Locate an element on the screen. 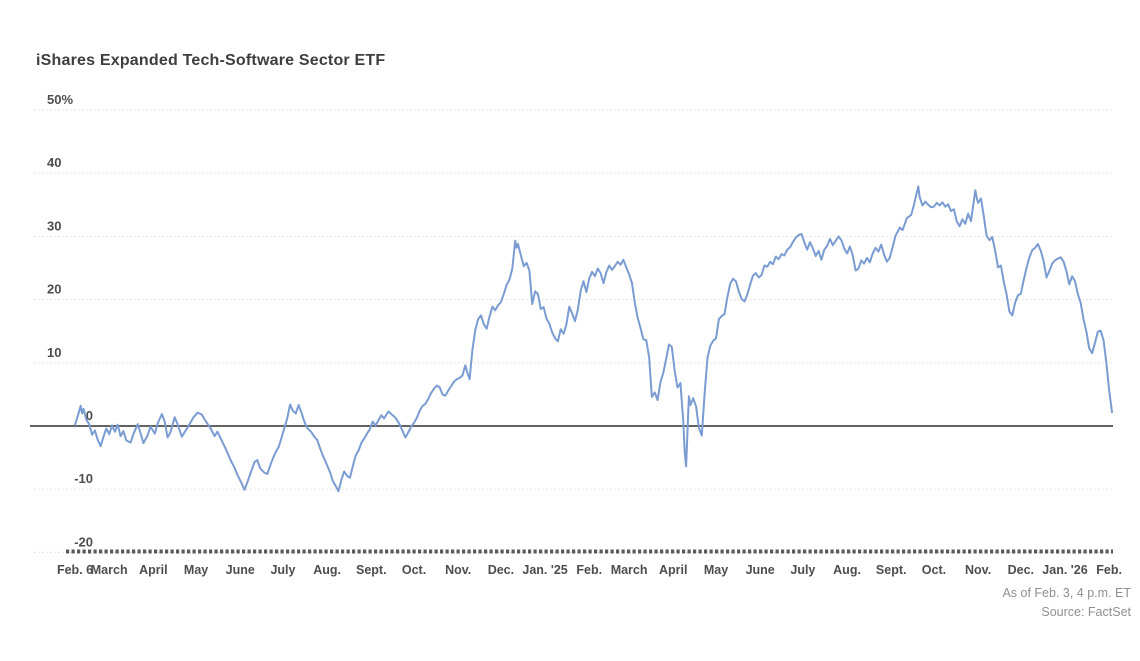 The image size is (1140, 661). x-axis-label-2: April is located at coordinates (153, 570).